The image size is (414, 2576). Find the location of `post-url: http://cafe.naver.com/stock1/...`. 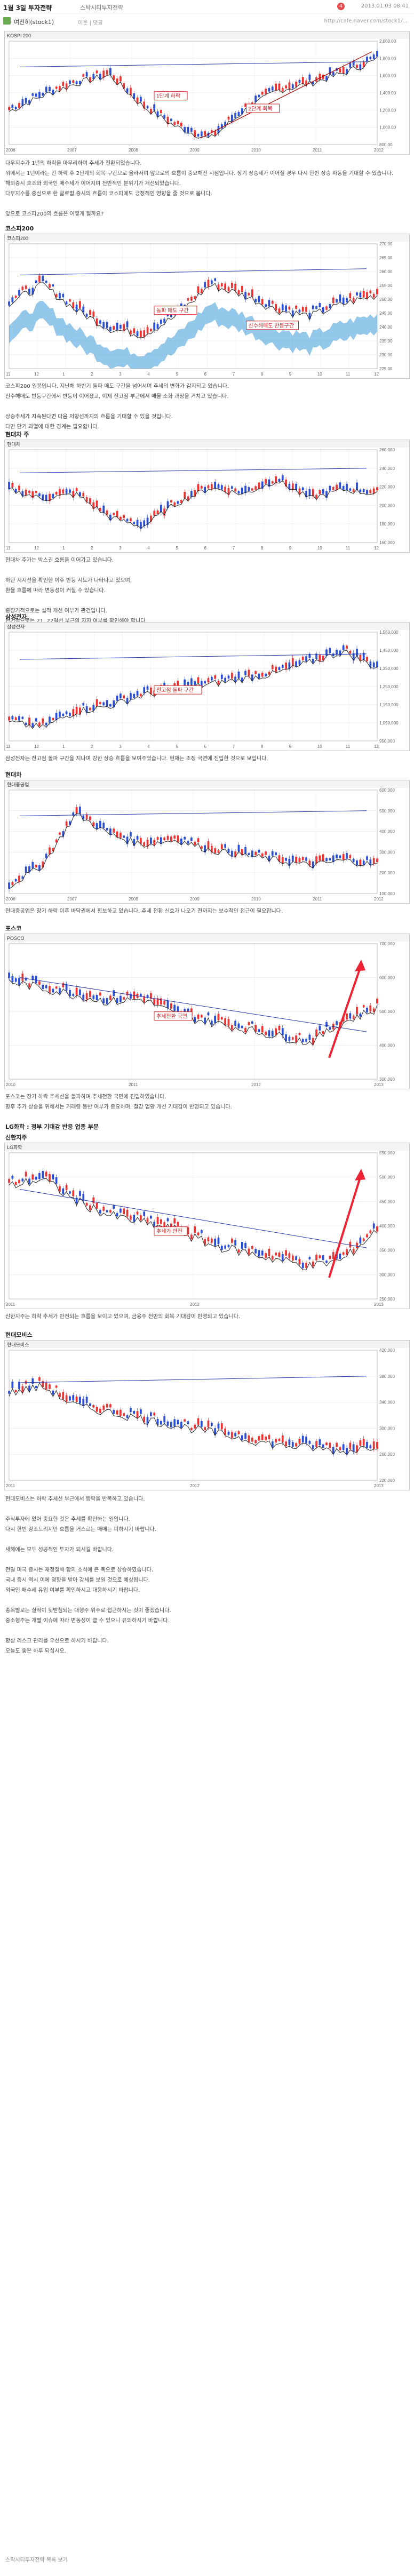

post-url: http://cafe.naver.com/stock1/... is located at coordinates (366, 21).